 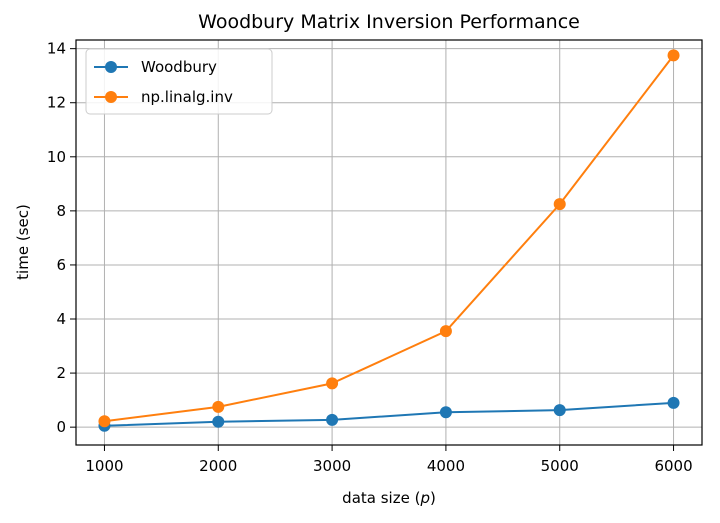 I want to click on x-tick-label: 2000, so click(x=218, y=466).